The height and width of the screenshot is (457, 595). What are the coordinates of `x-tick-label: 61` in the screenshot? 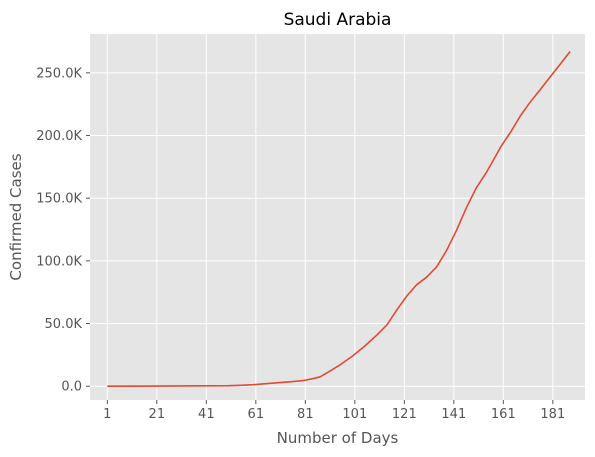 It's located at (256, 414).